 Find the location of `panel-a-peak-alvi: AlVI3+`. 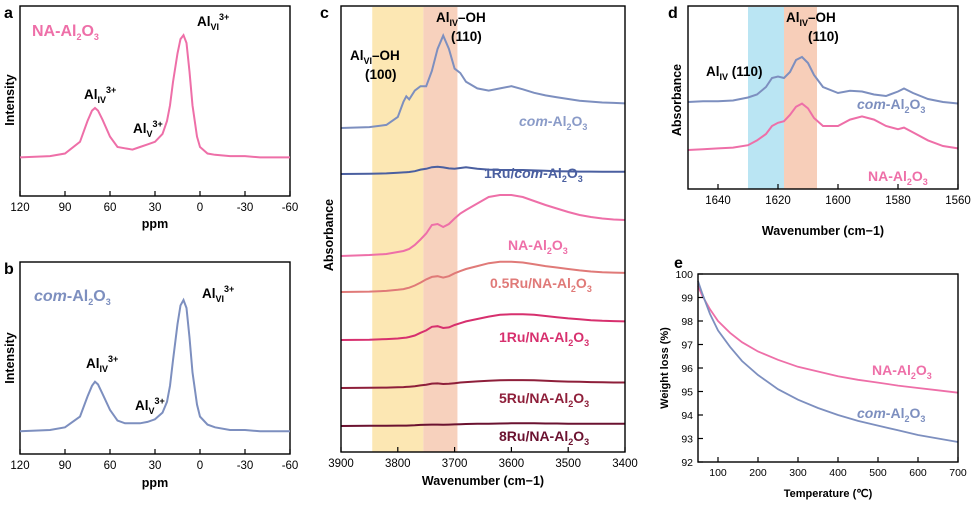

panel-a-peak-alvi: AlVI3+ is located at coordinates (213, 22).